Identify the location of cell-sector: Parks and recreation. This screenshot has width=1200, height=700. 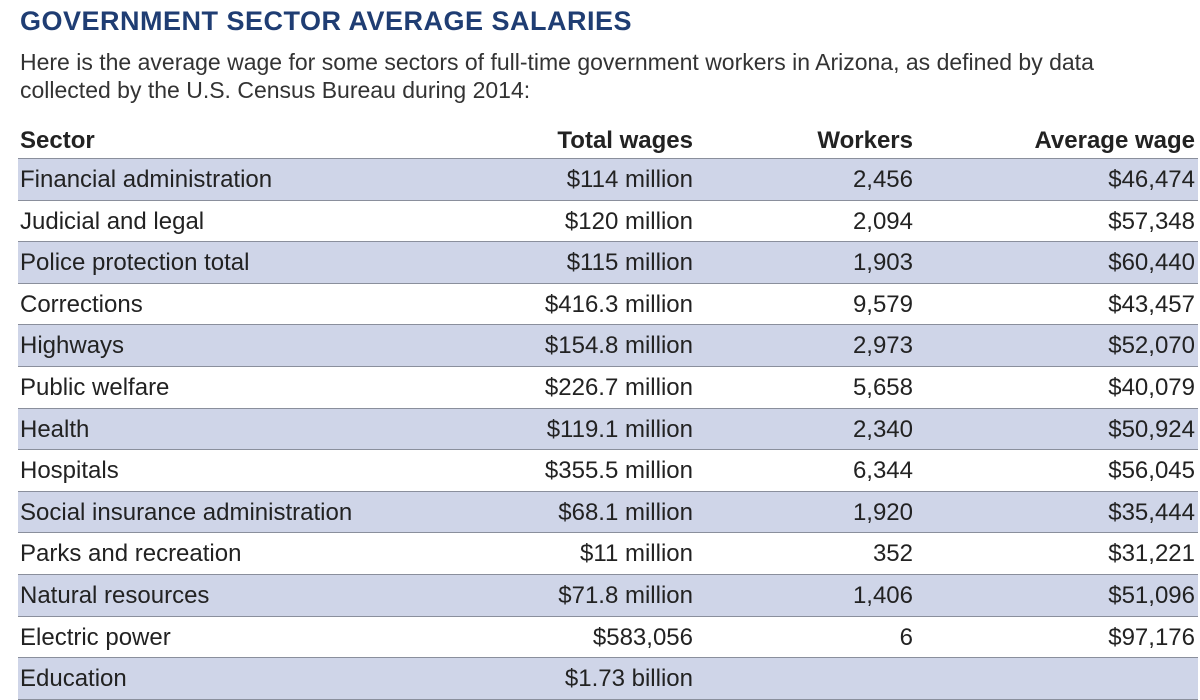
(131, 554).